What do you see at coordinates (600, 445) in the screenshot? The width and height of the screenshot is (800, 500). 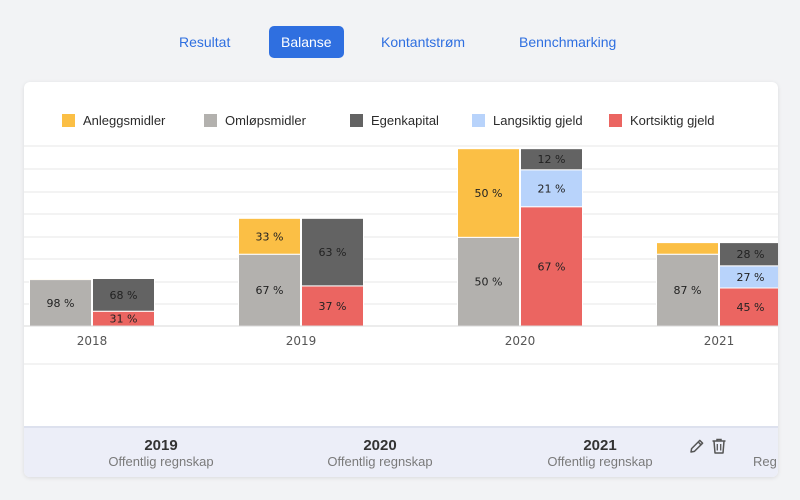 I see `footer-year: 2021` at bounding box center [600, 445].